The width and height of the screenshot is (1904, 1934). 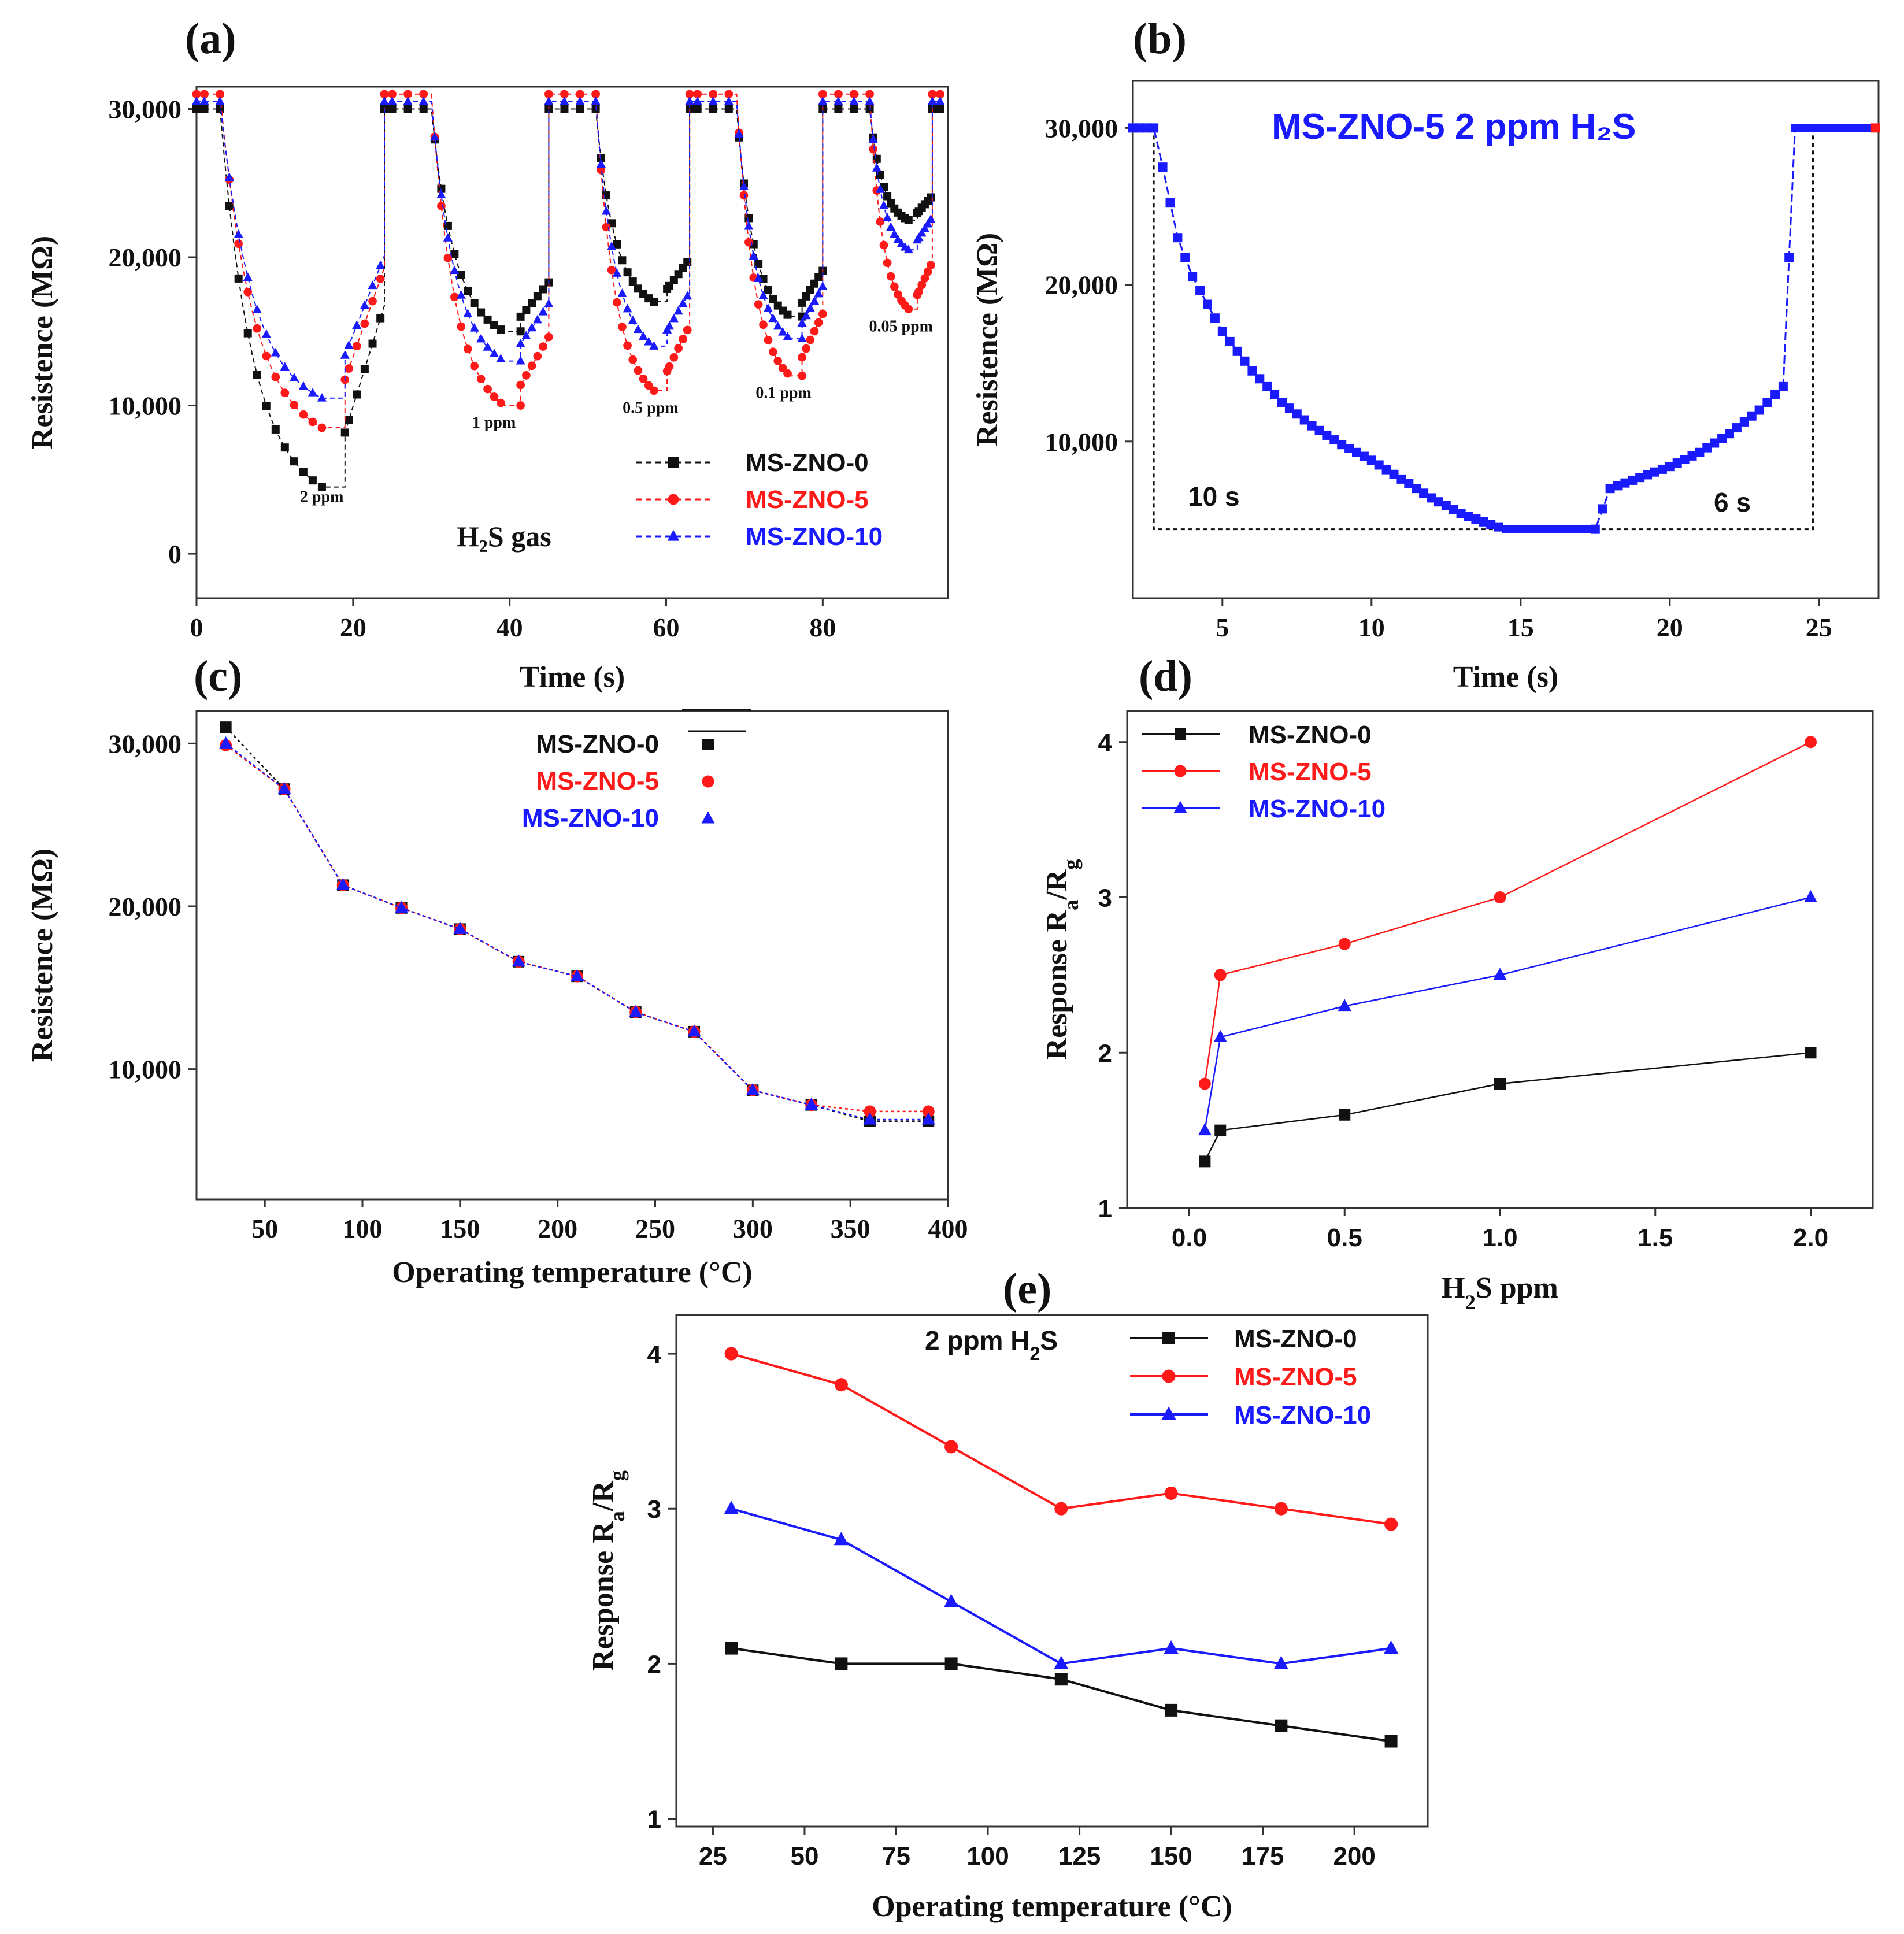 What do you see at coordinates (655, 1228) in the screenshot?
I see `x-tick-label: 250` at bounding box center [655, 1228].